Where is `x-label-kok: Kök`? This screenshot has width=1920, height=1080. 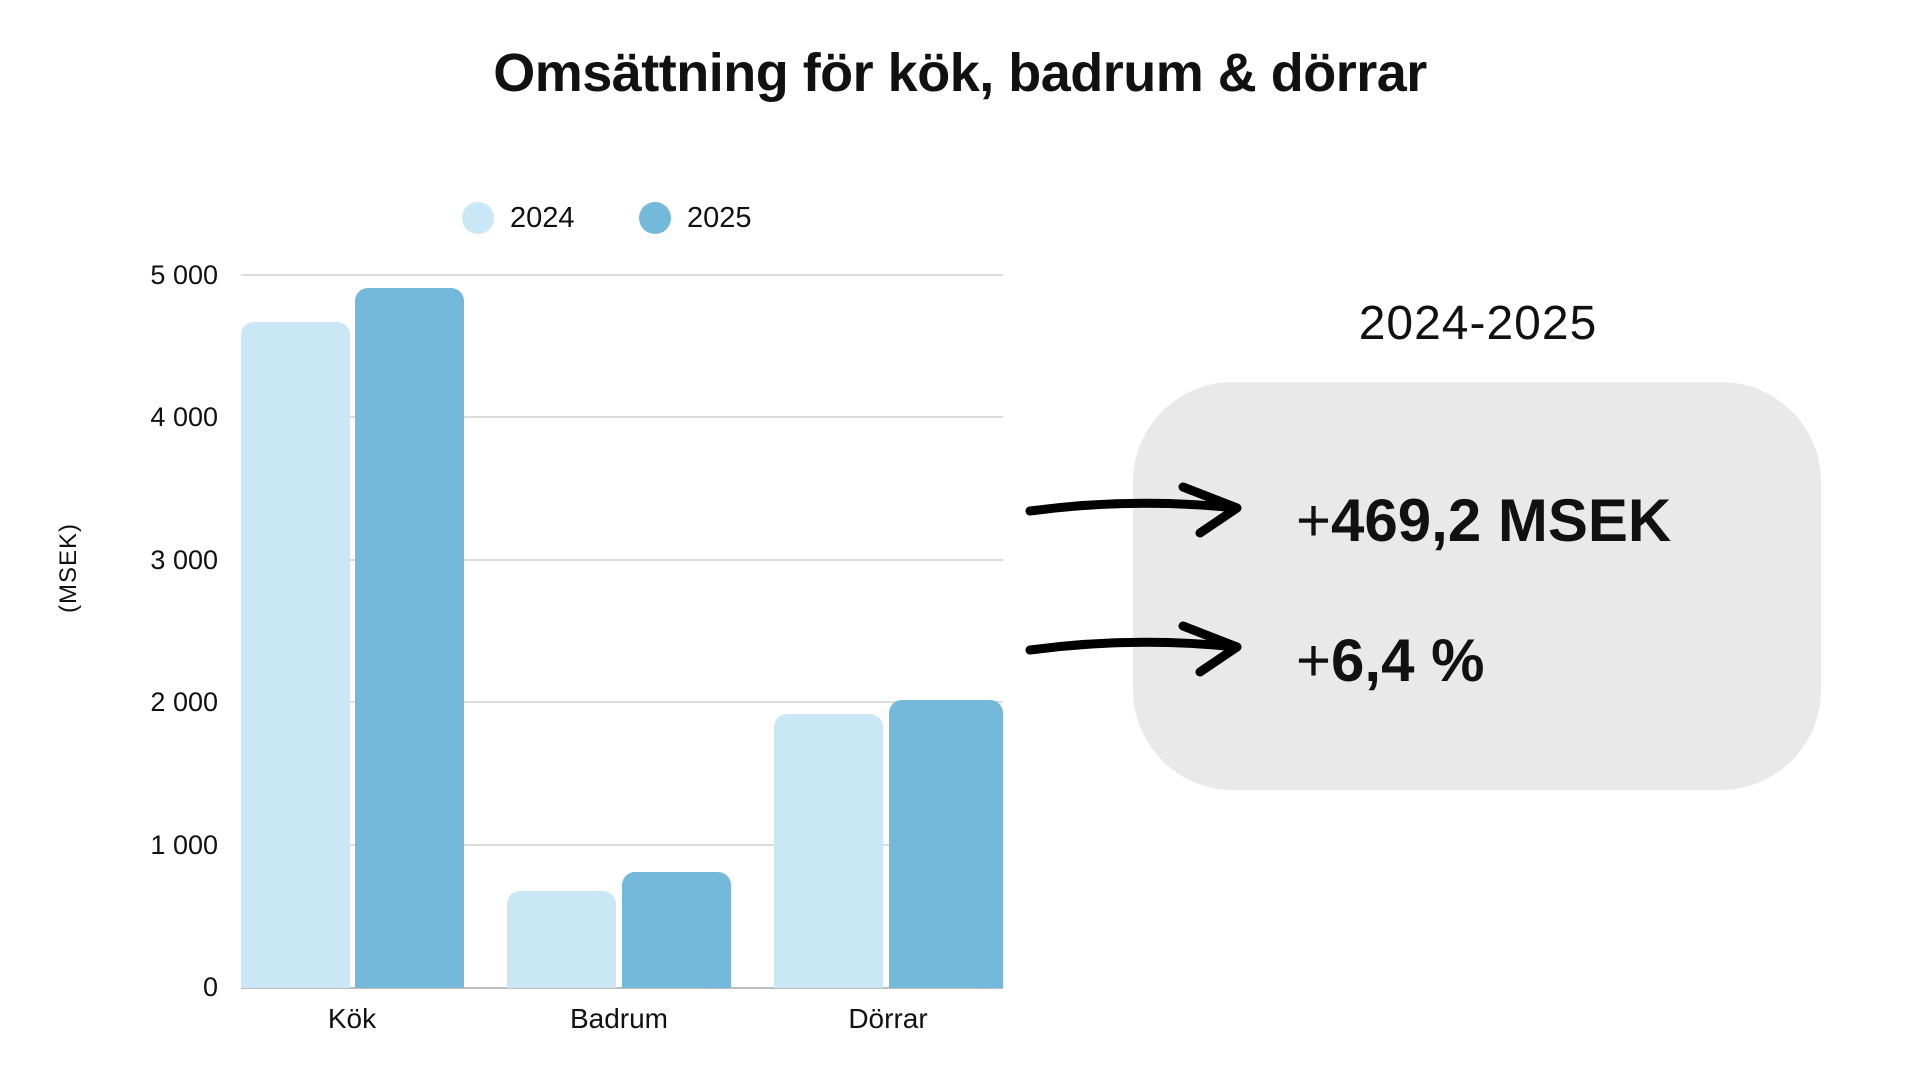
x-label-kok: Kök is located at coordinates (352, 1018).